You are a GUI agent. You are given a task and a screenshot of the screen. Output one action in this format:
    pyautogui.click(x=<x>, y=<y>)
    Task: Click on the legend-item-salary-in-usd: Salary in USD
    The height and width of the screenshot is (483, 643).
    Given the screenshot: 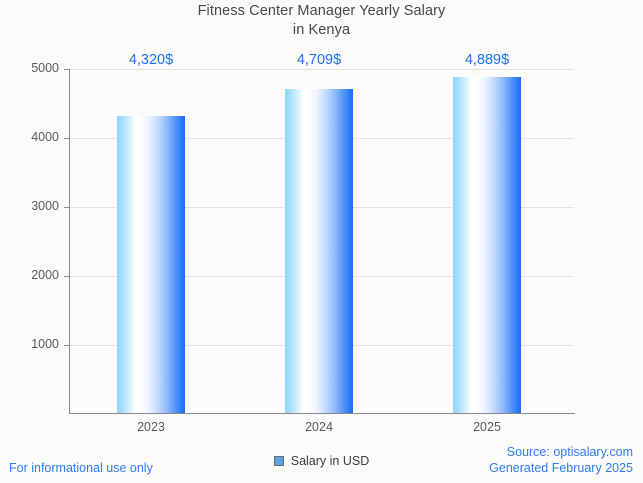 What is the action you would take?
    pyautogui.click(x=321, y=461)
    